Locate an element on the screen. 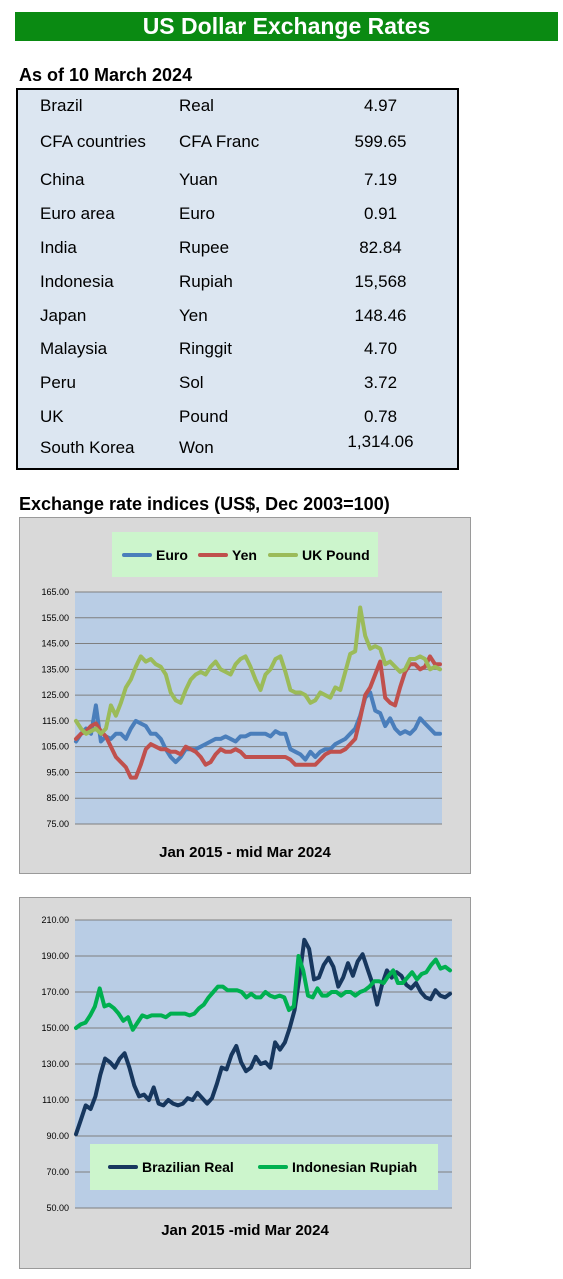 Image resolution: width=563 pixels, height=1279 pixels. y-tick-label: 110.00 is located at coordinates (55, 1100).